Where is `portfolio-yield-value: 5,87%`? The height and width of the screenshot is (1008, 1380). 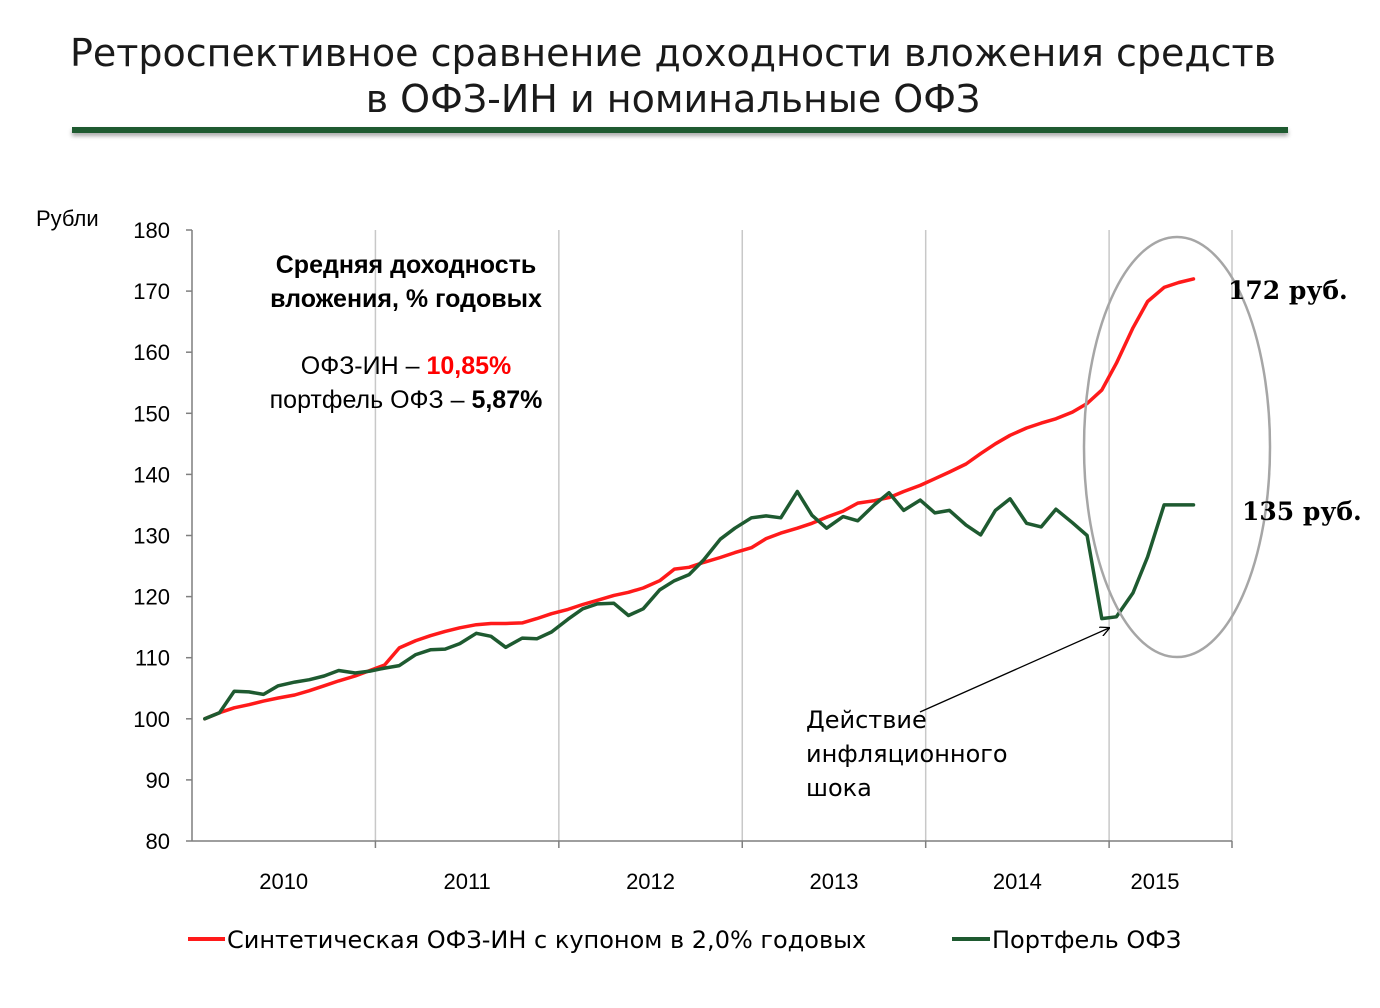
portfolio-yield-value: 5,87% is located at coordinates (506, 400).